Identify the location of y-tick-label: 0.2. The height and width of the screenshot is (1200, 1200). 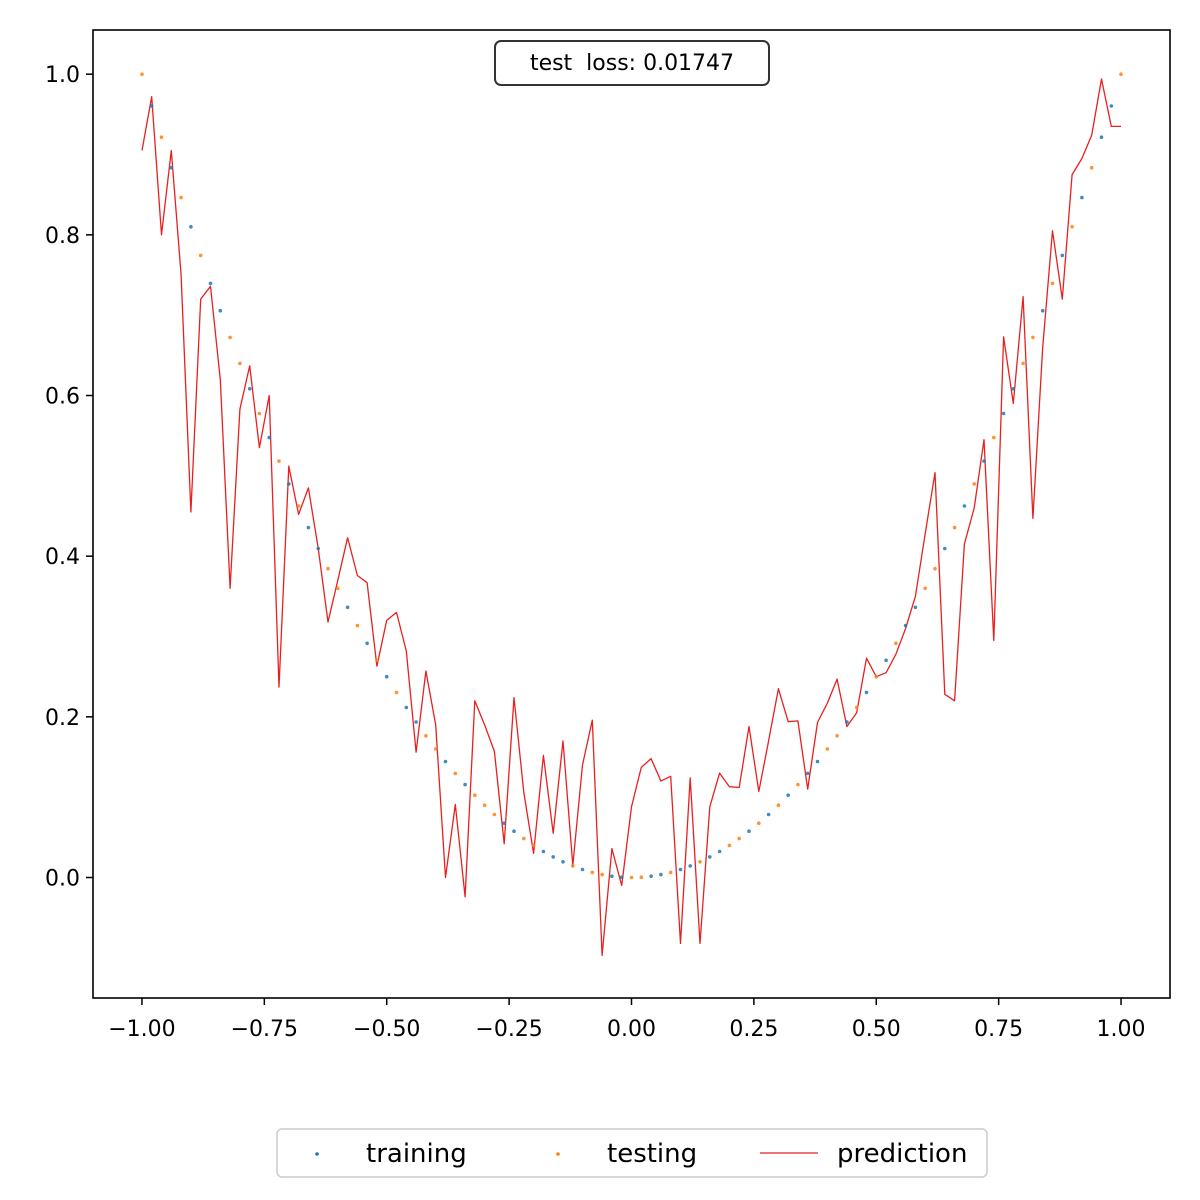
(62, 718).